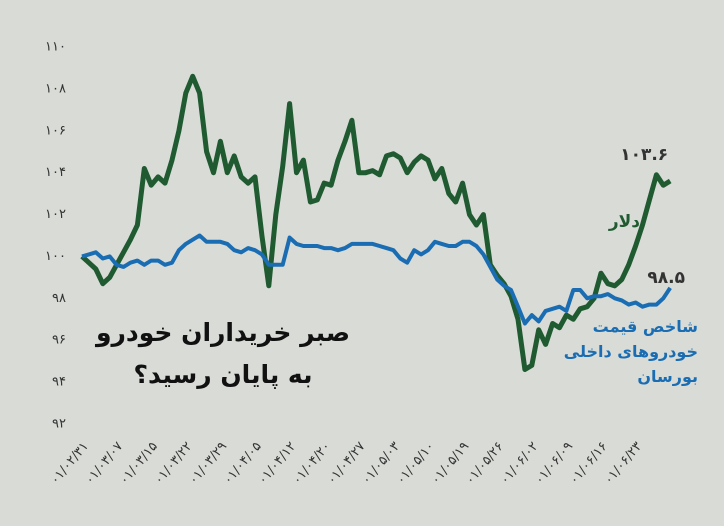 The image size is (724, 526). What do you see at coordinates (59, 424) in the screenshot?
I see `y-tick-label: ۹۲` at bounding box center [59, 424].